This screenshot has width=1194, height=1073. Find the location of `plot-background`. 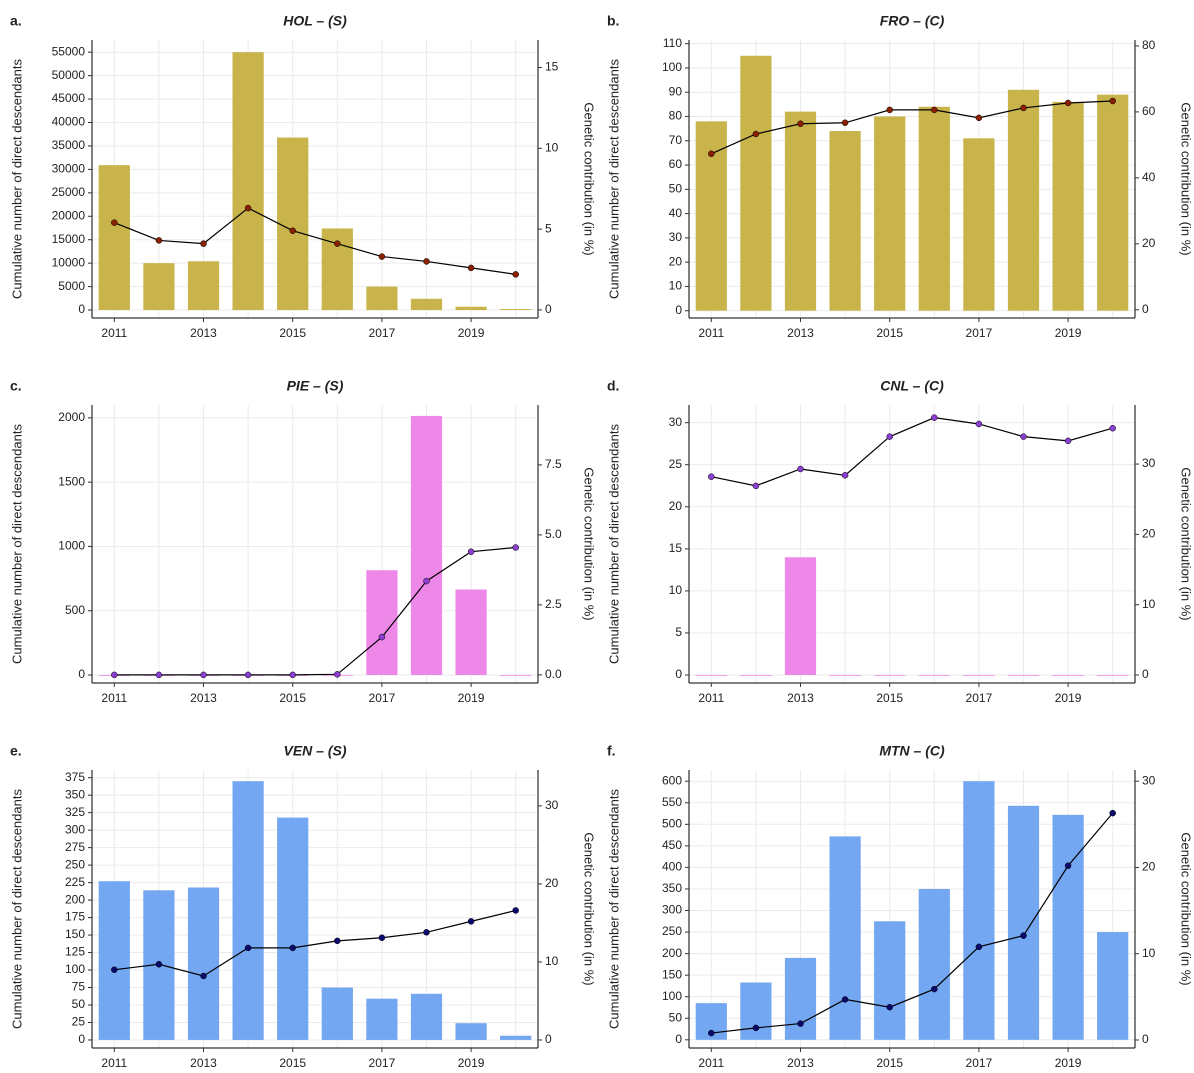

plot-background is located at coordinates (912, 544).